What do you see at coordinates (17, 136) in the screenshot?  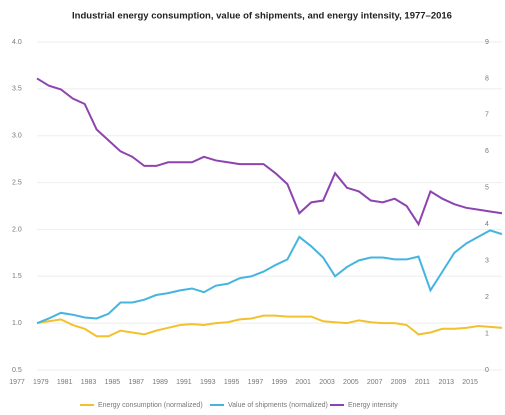 I see `y-tick-label: 3.0` at bounding box center [17, 136].